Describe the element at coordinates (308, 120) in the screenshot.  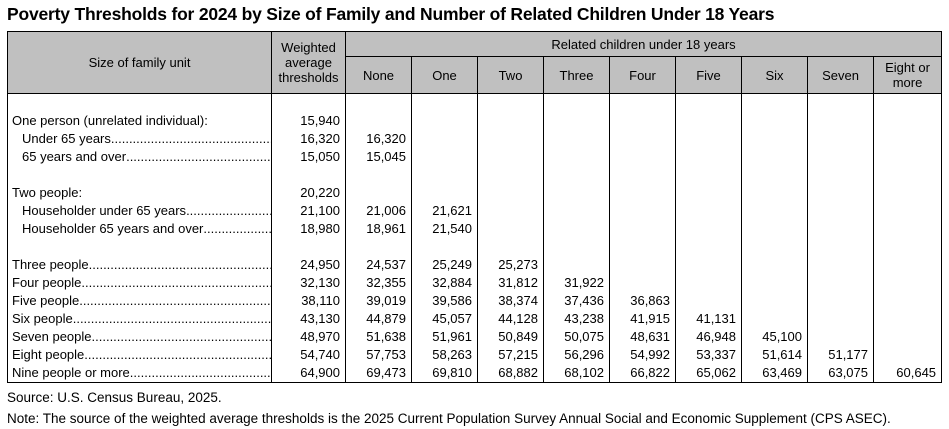
I see `value-cell: 15,940` at that location.